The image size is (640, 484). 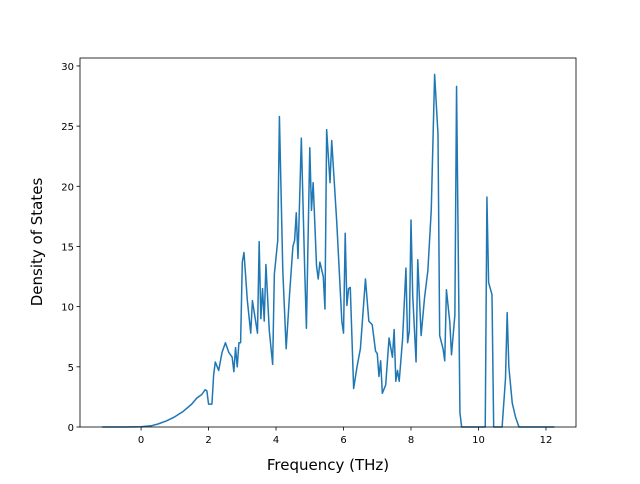 I want to click on y-tick-label: 15, so click(x=67, y=247).